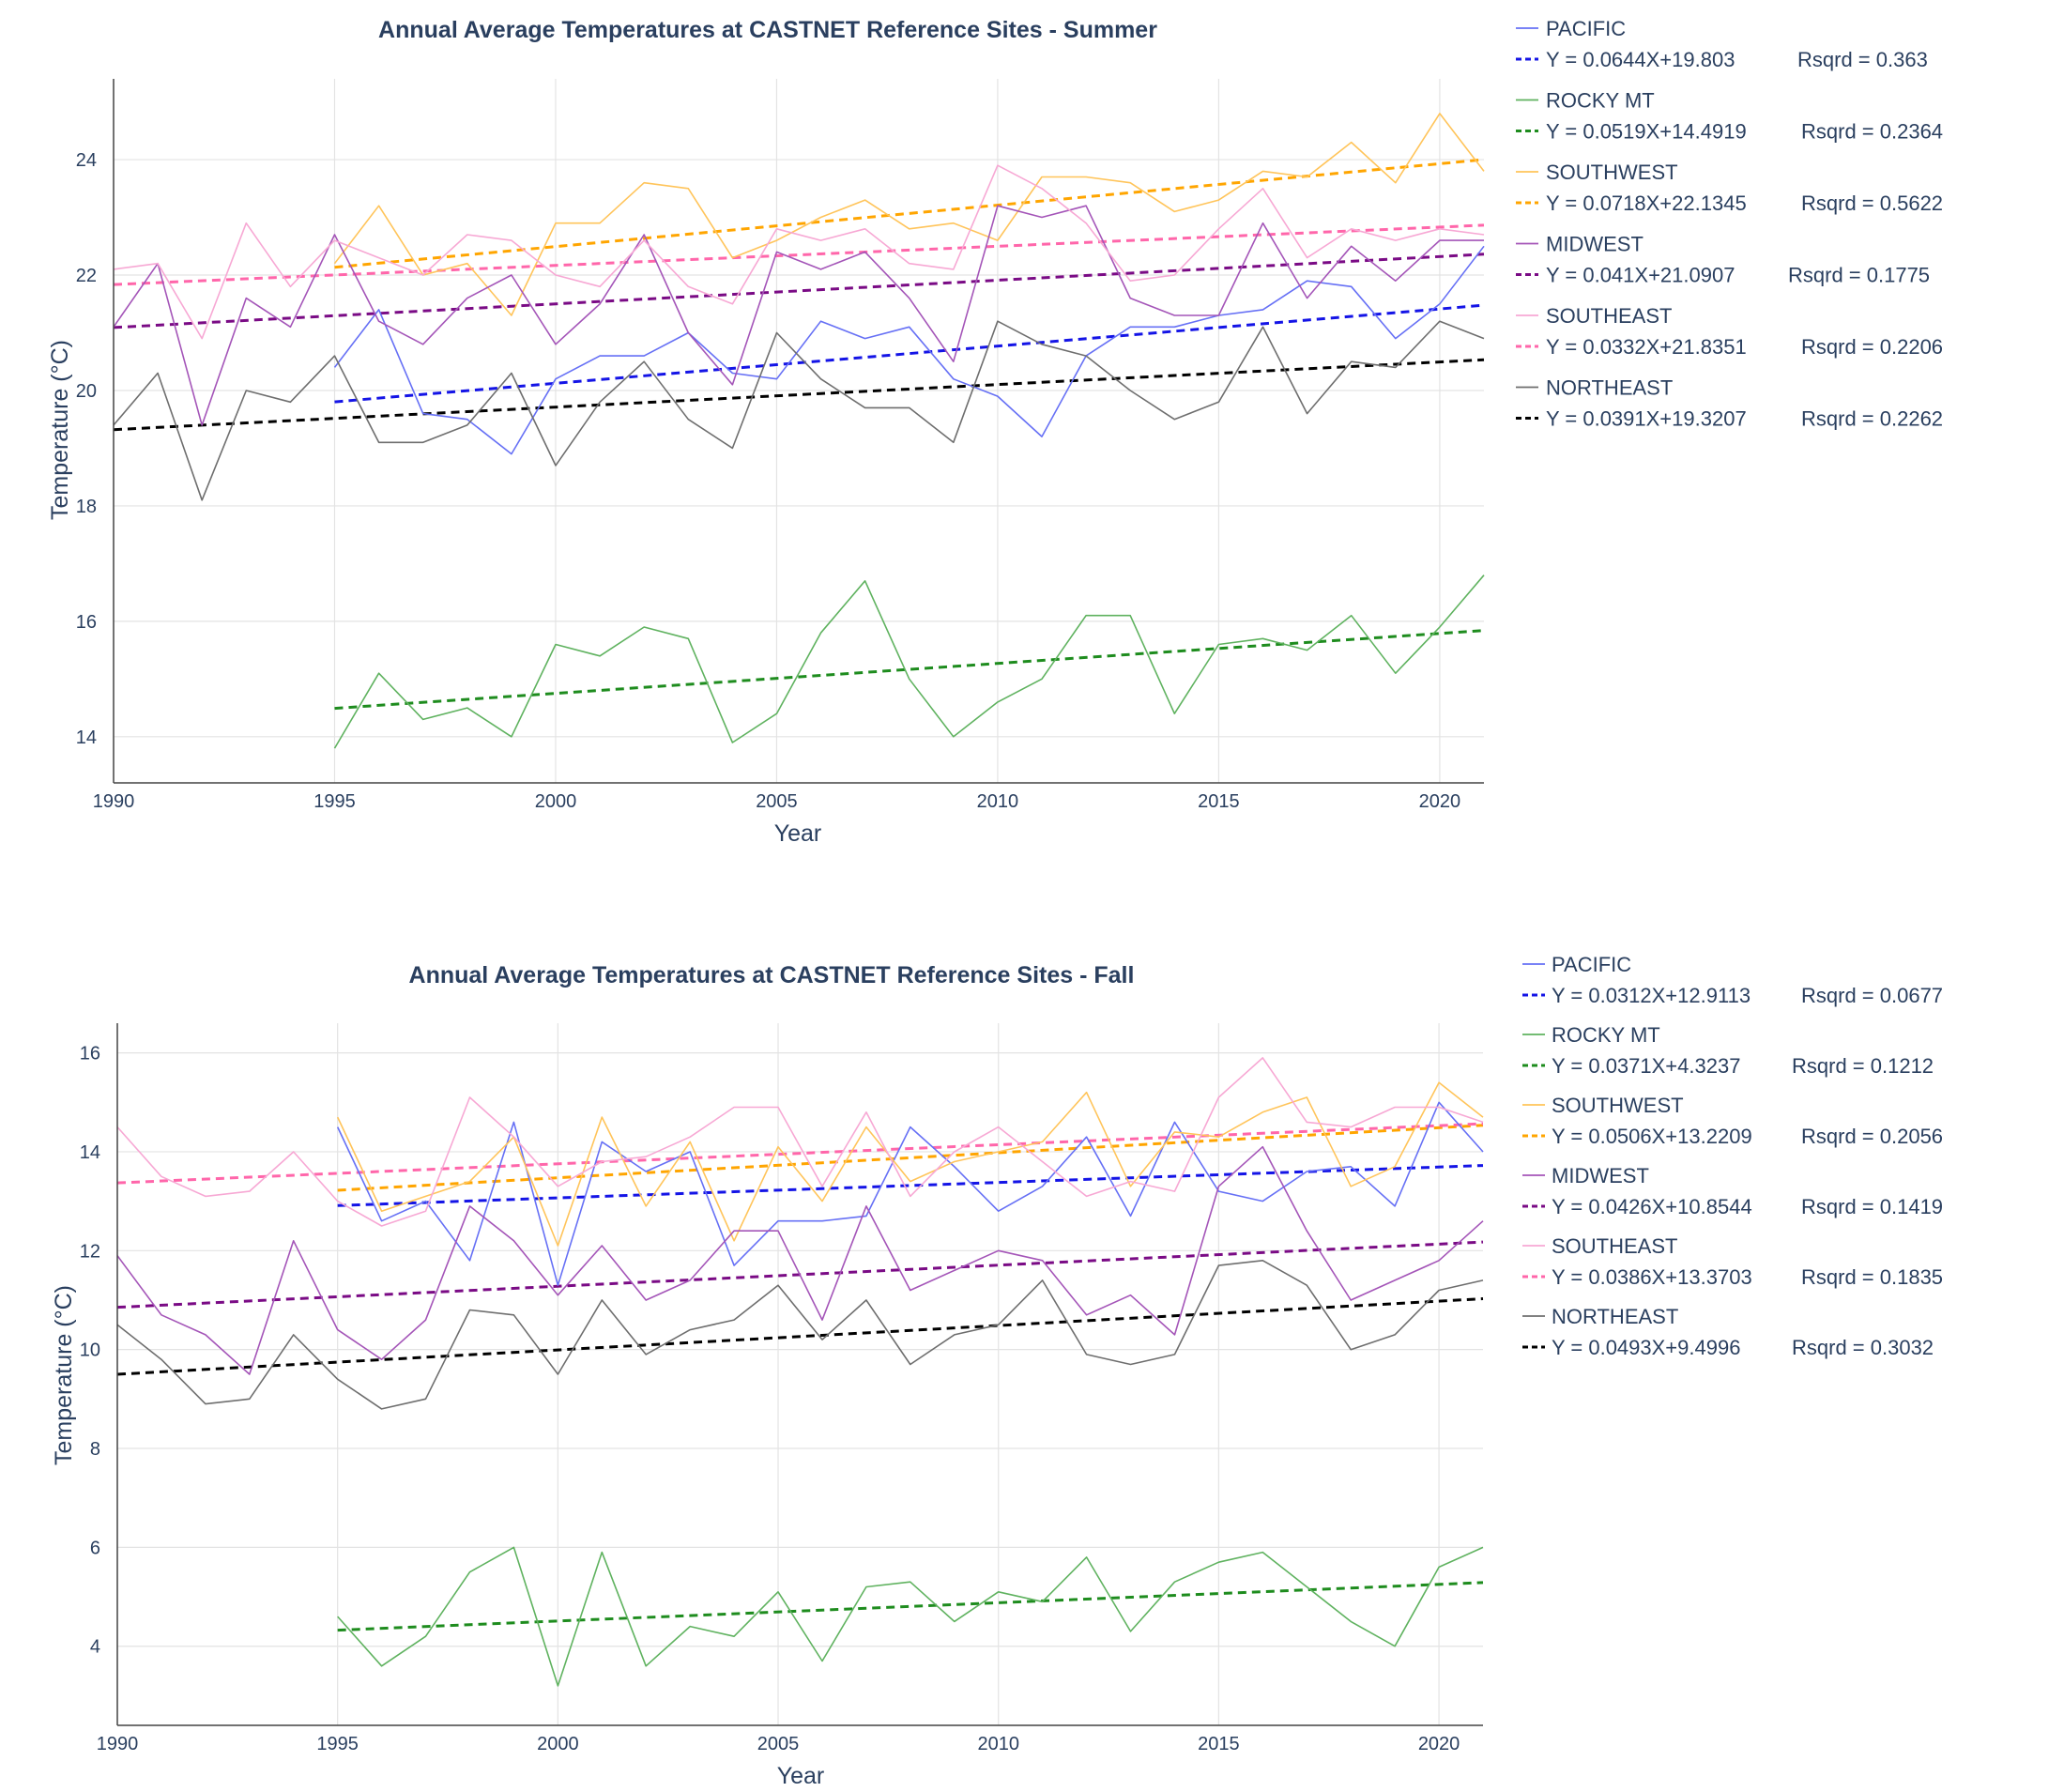  I want to click on summer-legend-label-rocky-mt: ROCKY MT, so click(1601, 101).